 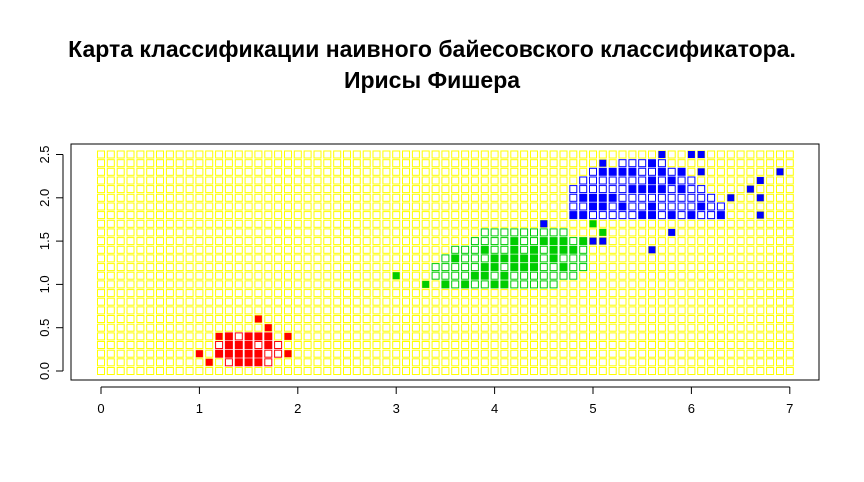 What do you see at coordinates (229, 336) in the screenshot?
I see `point-setosa` at bounding box center [229, 336].